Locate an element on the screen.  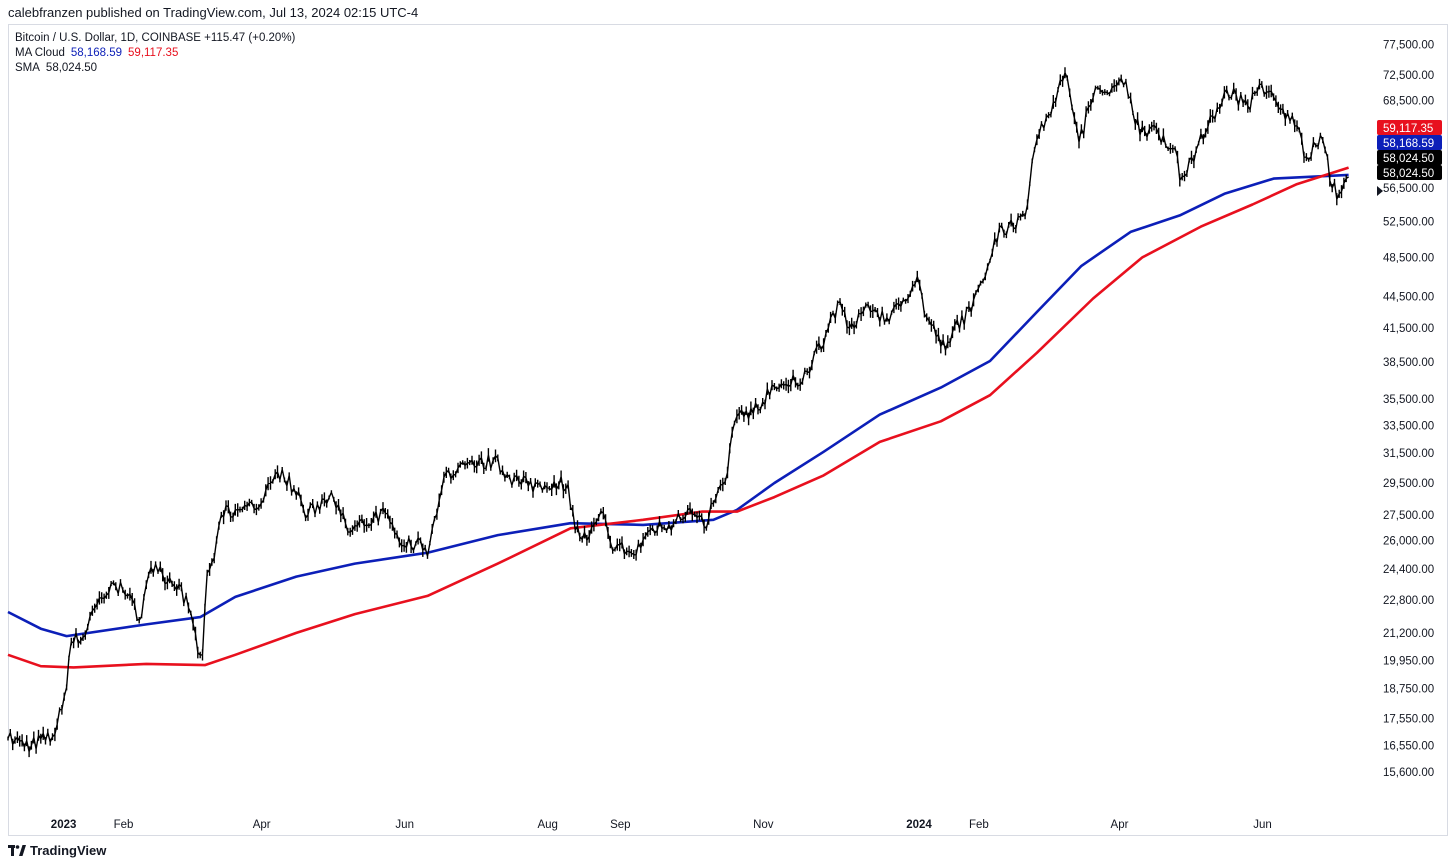
legend-sma-value: 58,024.50 is located at coordinates (71, 68).